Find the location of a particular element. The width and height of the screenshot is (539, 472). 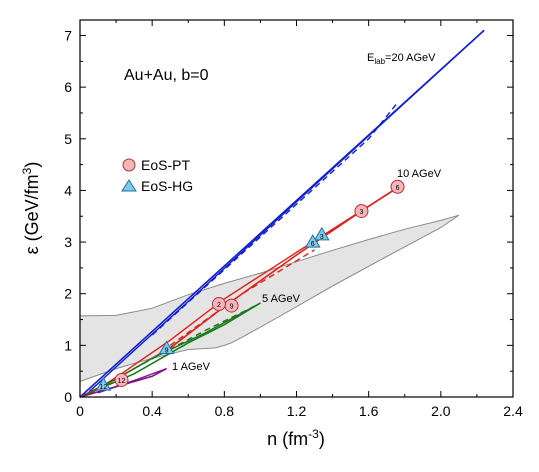

legend-label-eos-hg: EoS-HG is located at coordinates (167, 186).